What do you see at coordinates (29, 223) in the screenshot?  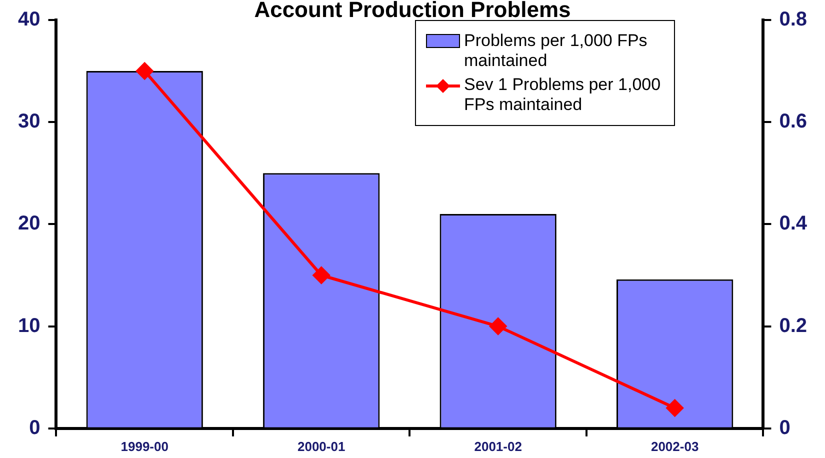 I see `y-tick-label: 20` at bounding box center [29, 223].